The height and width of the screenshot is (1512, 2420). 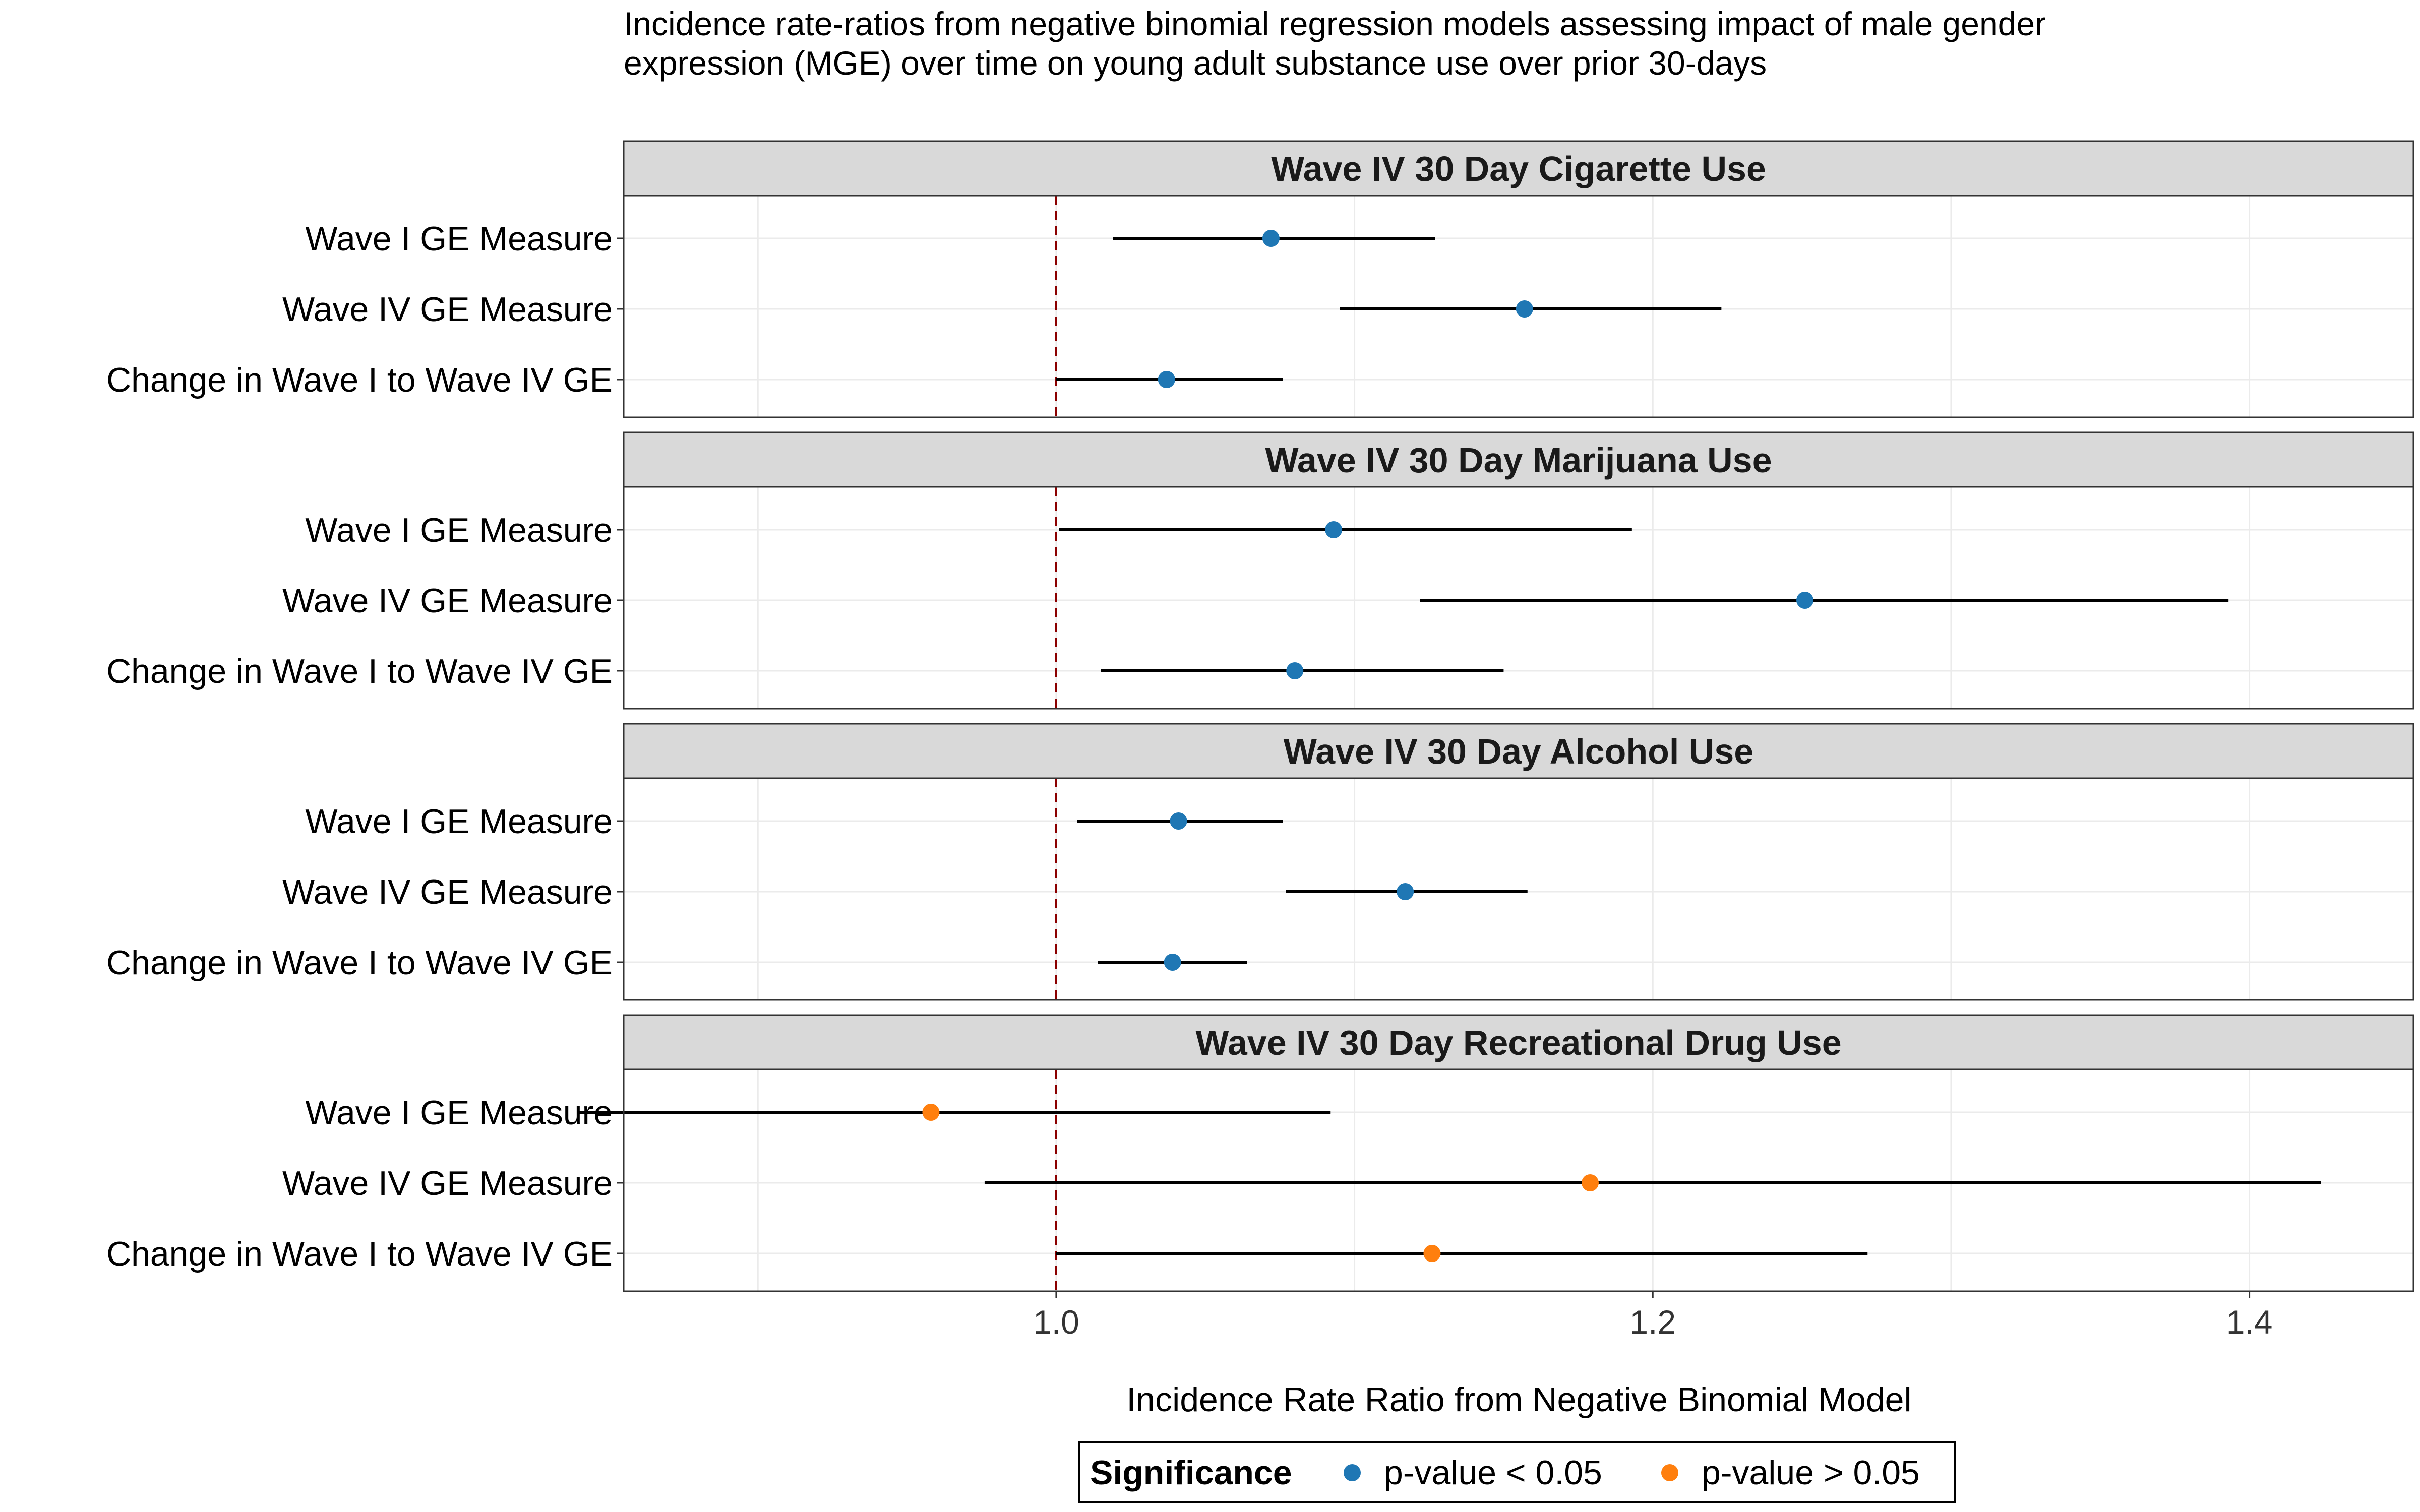 What do you see at coordinates (1652, 1322) in the screenshot?
I see `x-tick-label: 1.2` at bounding box center [1652, 1322].